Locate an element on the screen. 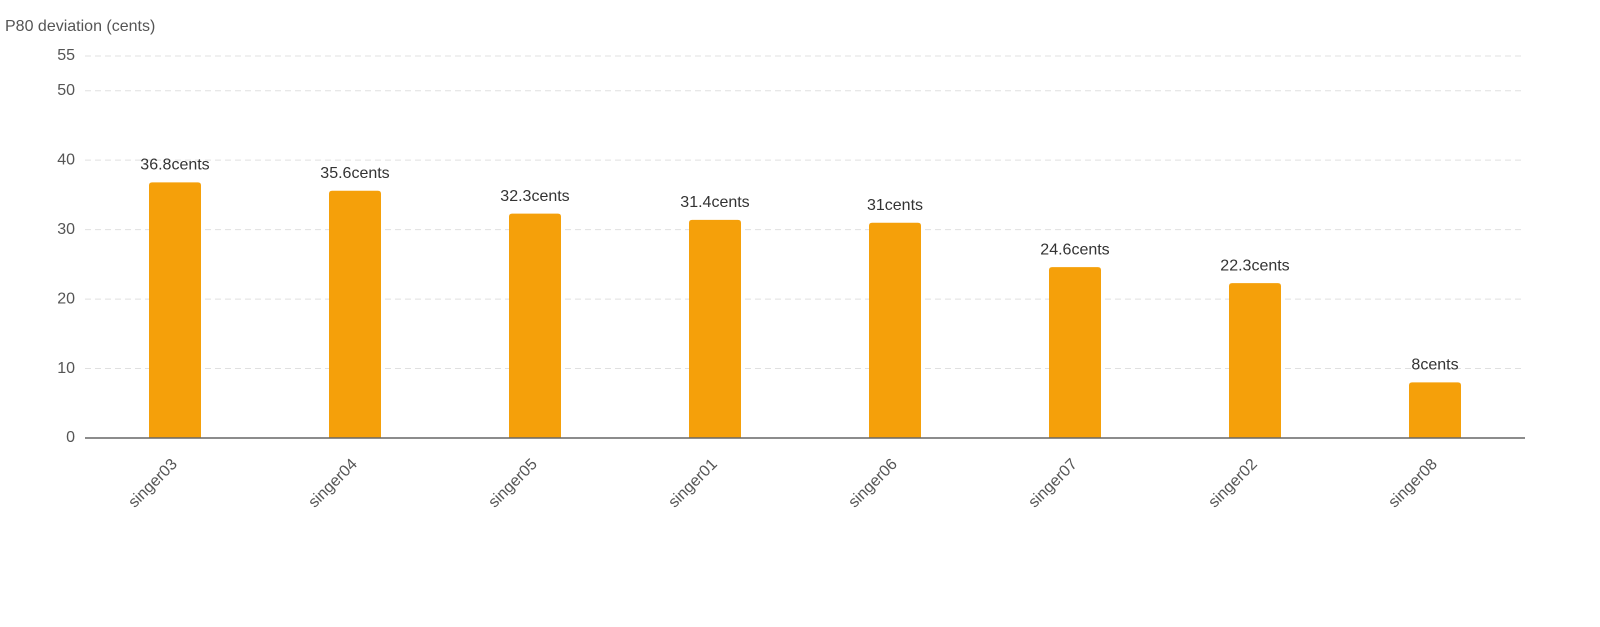  value-label: 8cents is located at coordinates (1434, 365).